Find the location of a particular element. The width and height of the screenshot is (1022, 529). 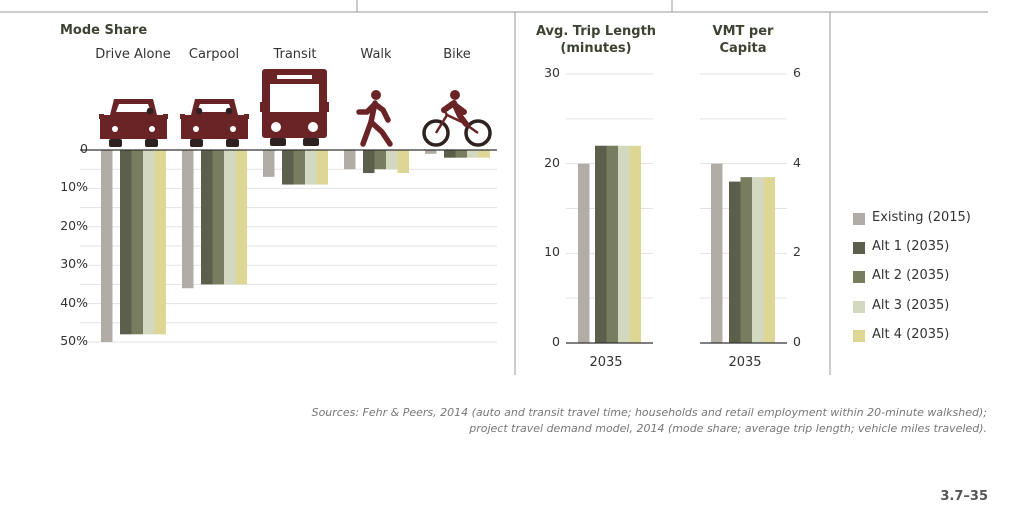

category-label-drive-alone: Drive Alone is located at coordinates (133, 54).